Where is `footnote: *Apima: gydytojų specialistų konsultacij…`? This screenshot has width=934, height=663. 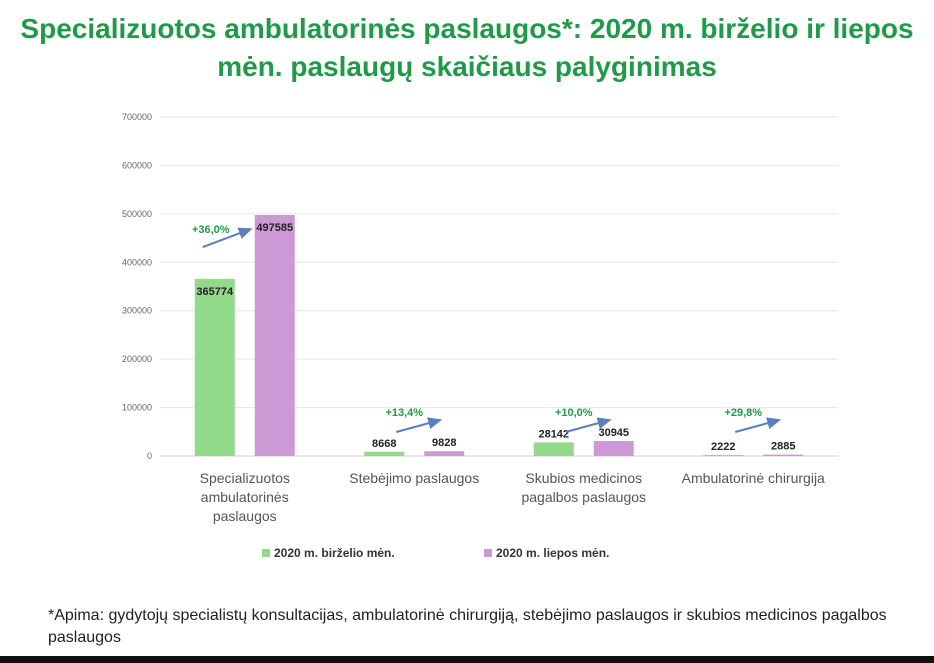
footnote: *Apima: gydytojų specialistų konsultacij… is located at coordinates (467, 626).